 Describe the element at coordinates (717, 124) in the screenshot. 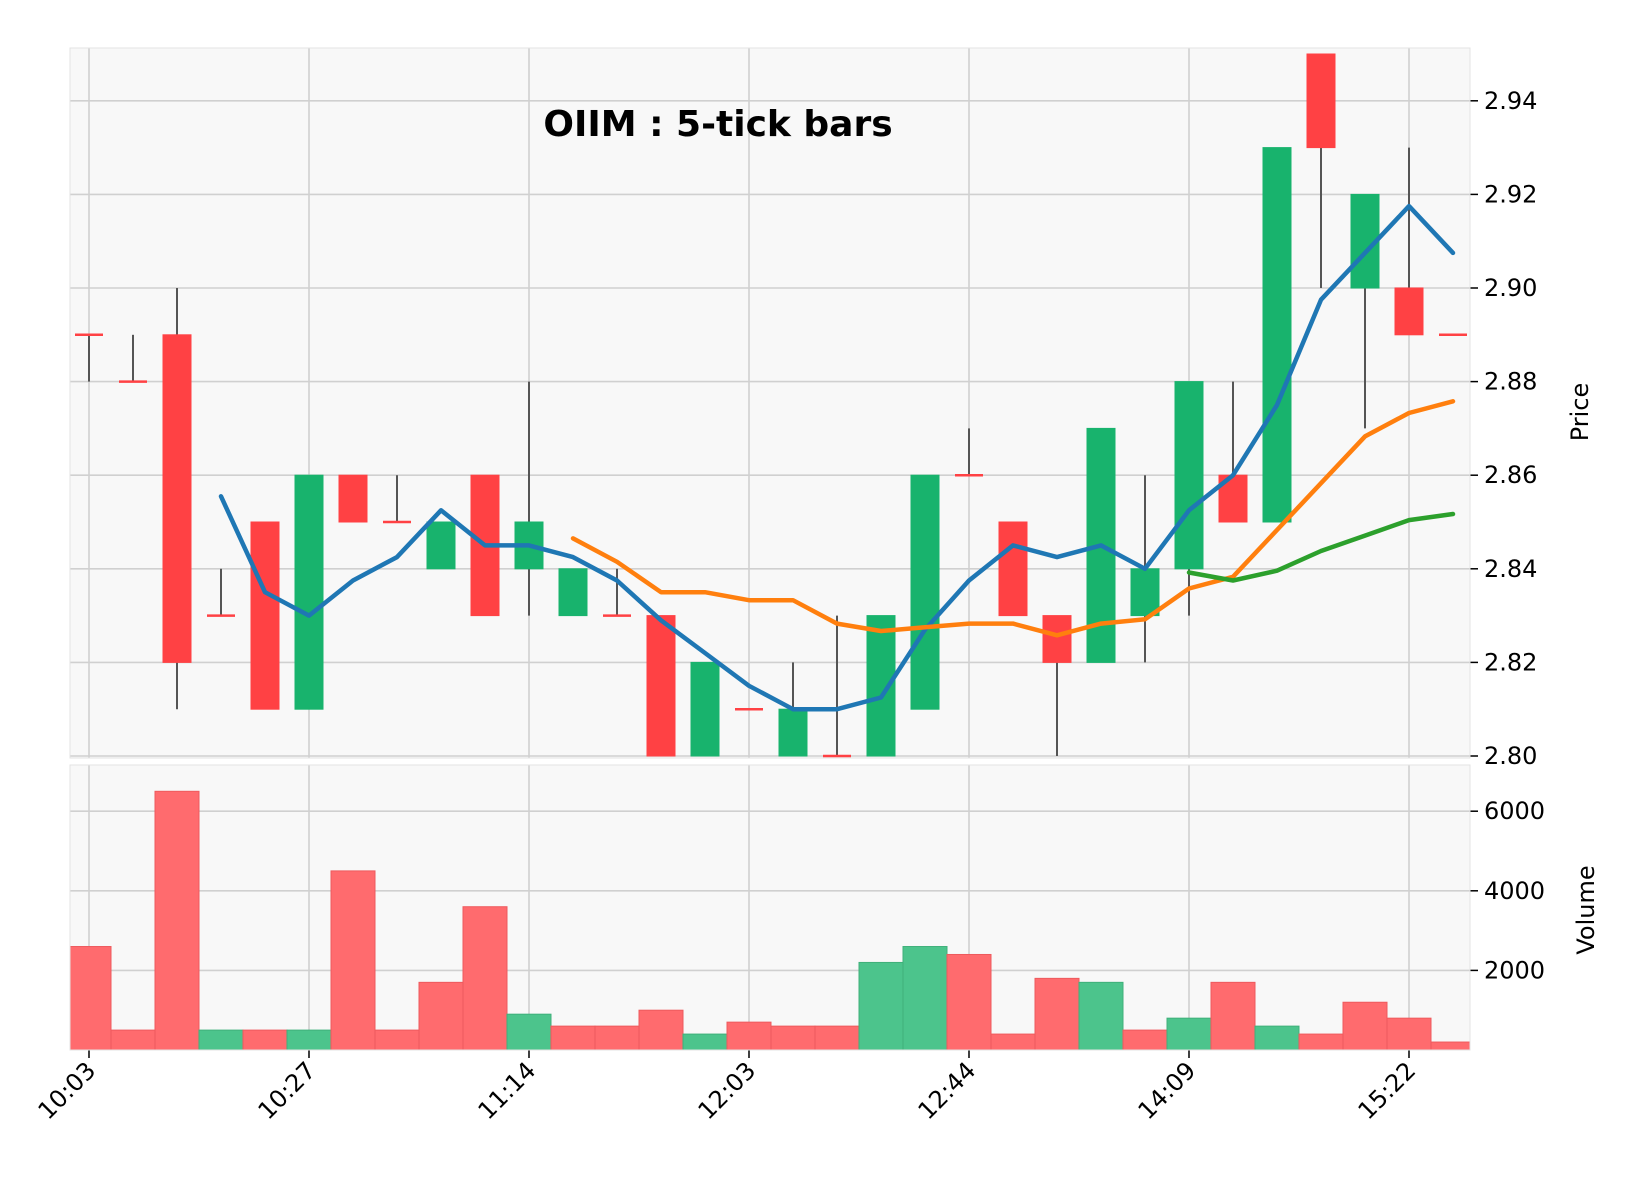

I see `chart-title: OIIM : 5-tick bars` at that location.